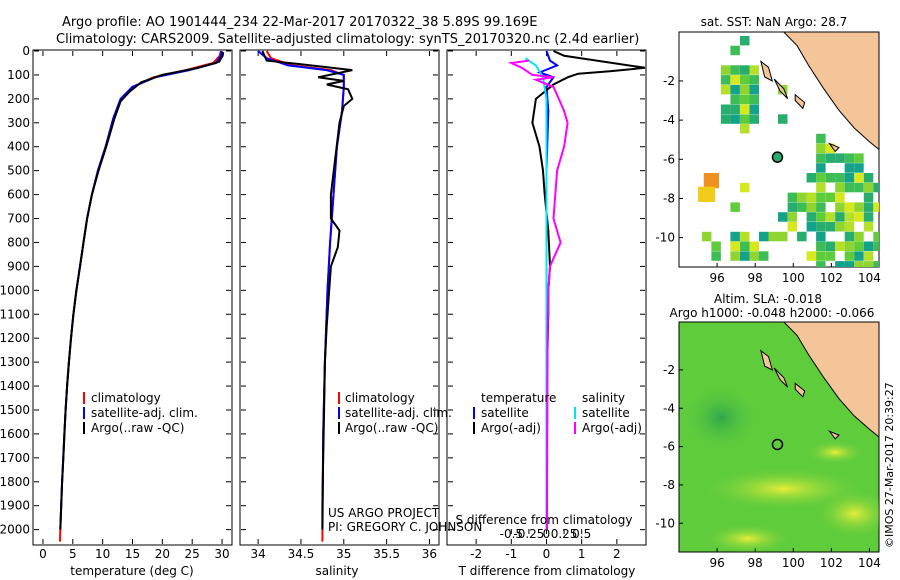 The width and height of the screenshot is (900, 580). Describe the element at coordinates (144, 413) in the screenshot. I see `legend-satellite: satellite-adj. clim.` at that location.